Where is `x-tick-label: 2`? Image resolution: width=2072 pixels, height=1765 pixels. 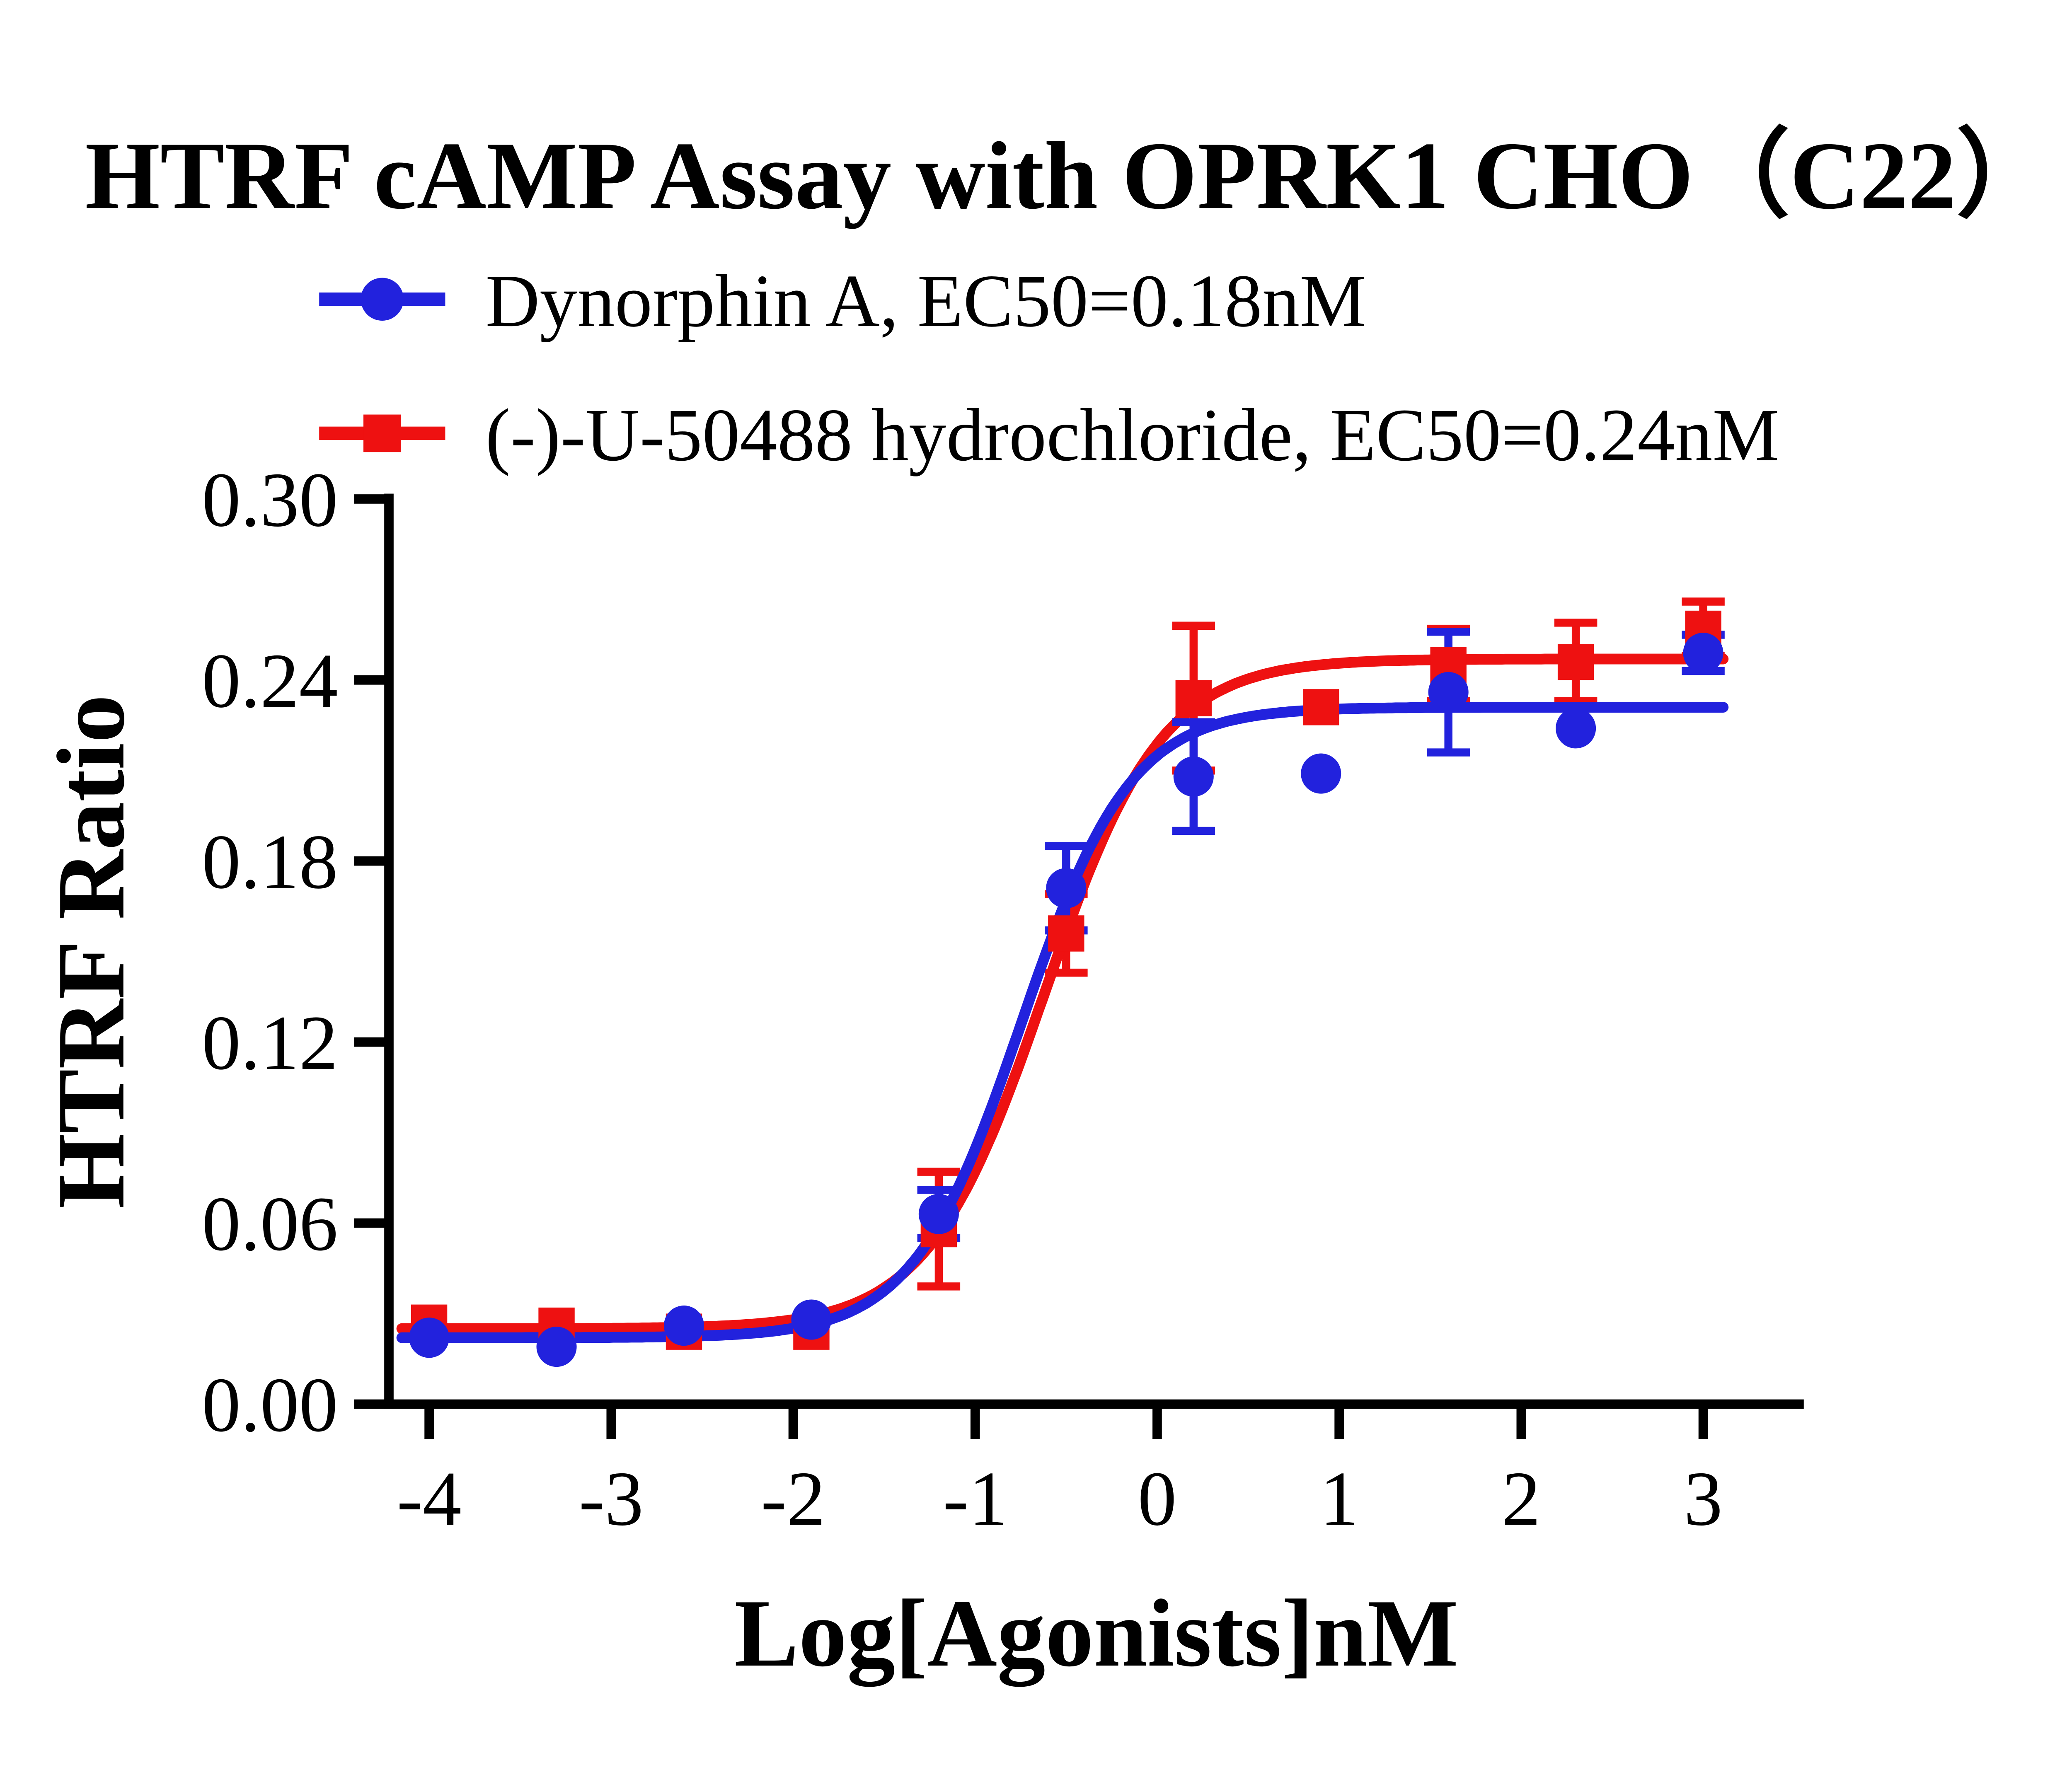 x-tick-label: 2 is located at coordinates (1521, 1499).